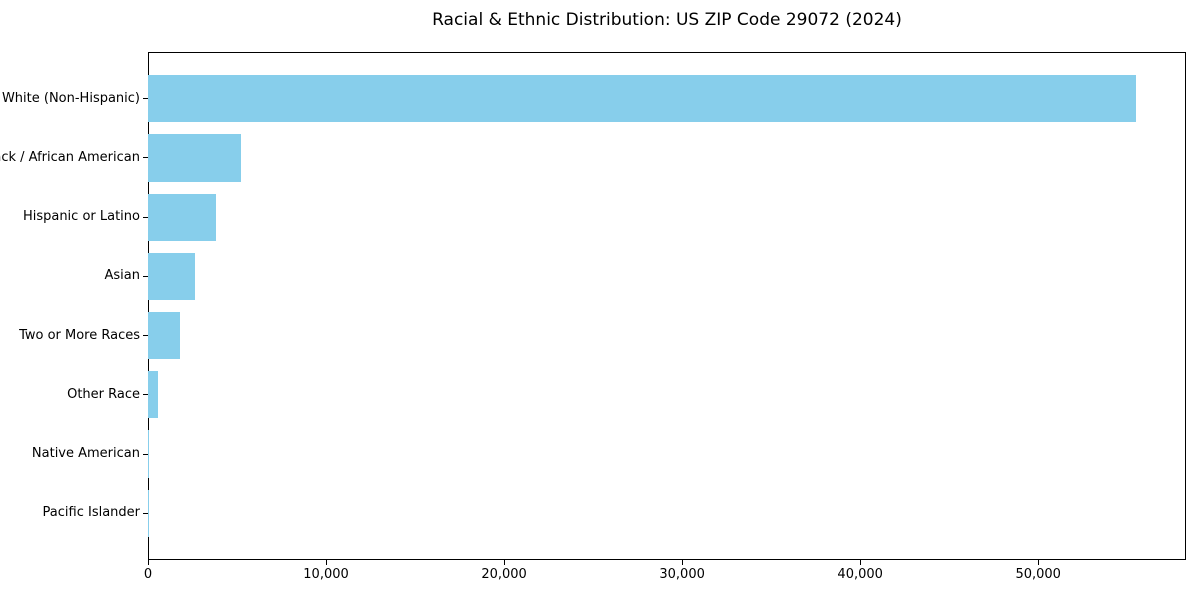 This screenshot has height=600, width=1200. Describe the element at coordinates (70, 157) in the screenshot. I see `y-tick-label: Black / African American` at that location.